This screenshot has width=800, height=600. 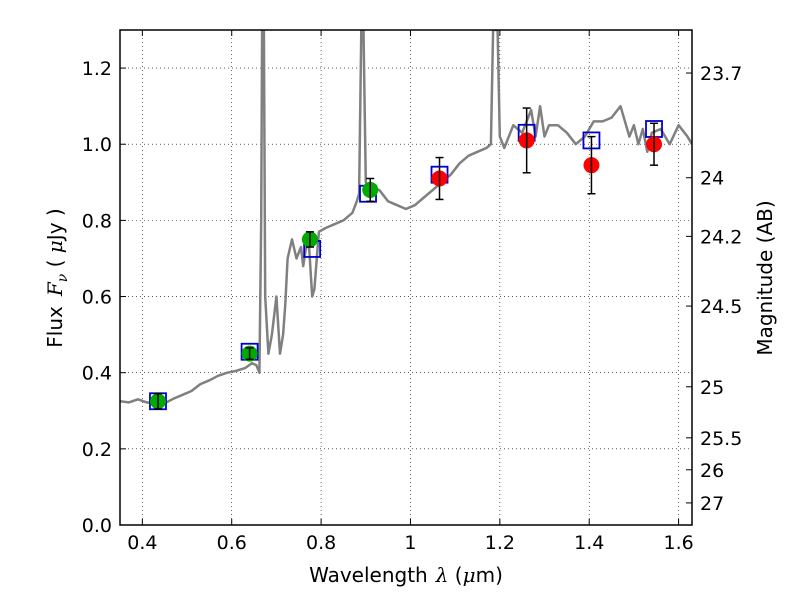 I want to click on x-axis-symbol: λ, so click(x=442, y=575).